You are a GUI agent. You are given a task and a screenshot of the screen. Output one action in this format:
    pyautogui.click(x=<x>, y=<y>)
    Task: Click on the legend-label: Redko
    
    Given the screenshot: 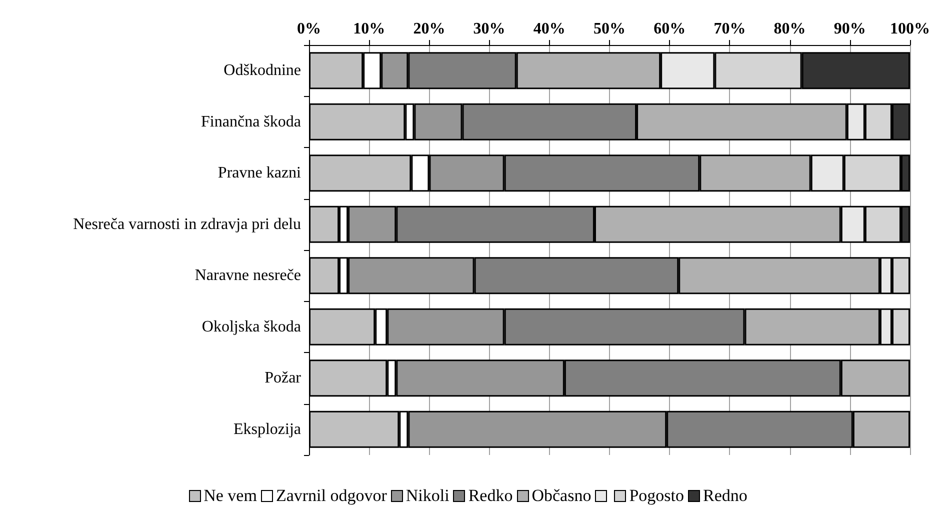 What is the action you would take?
    pyautogui.click(x=490, y=496)
    